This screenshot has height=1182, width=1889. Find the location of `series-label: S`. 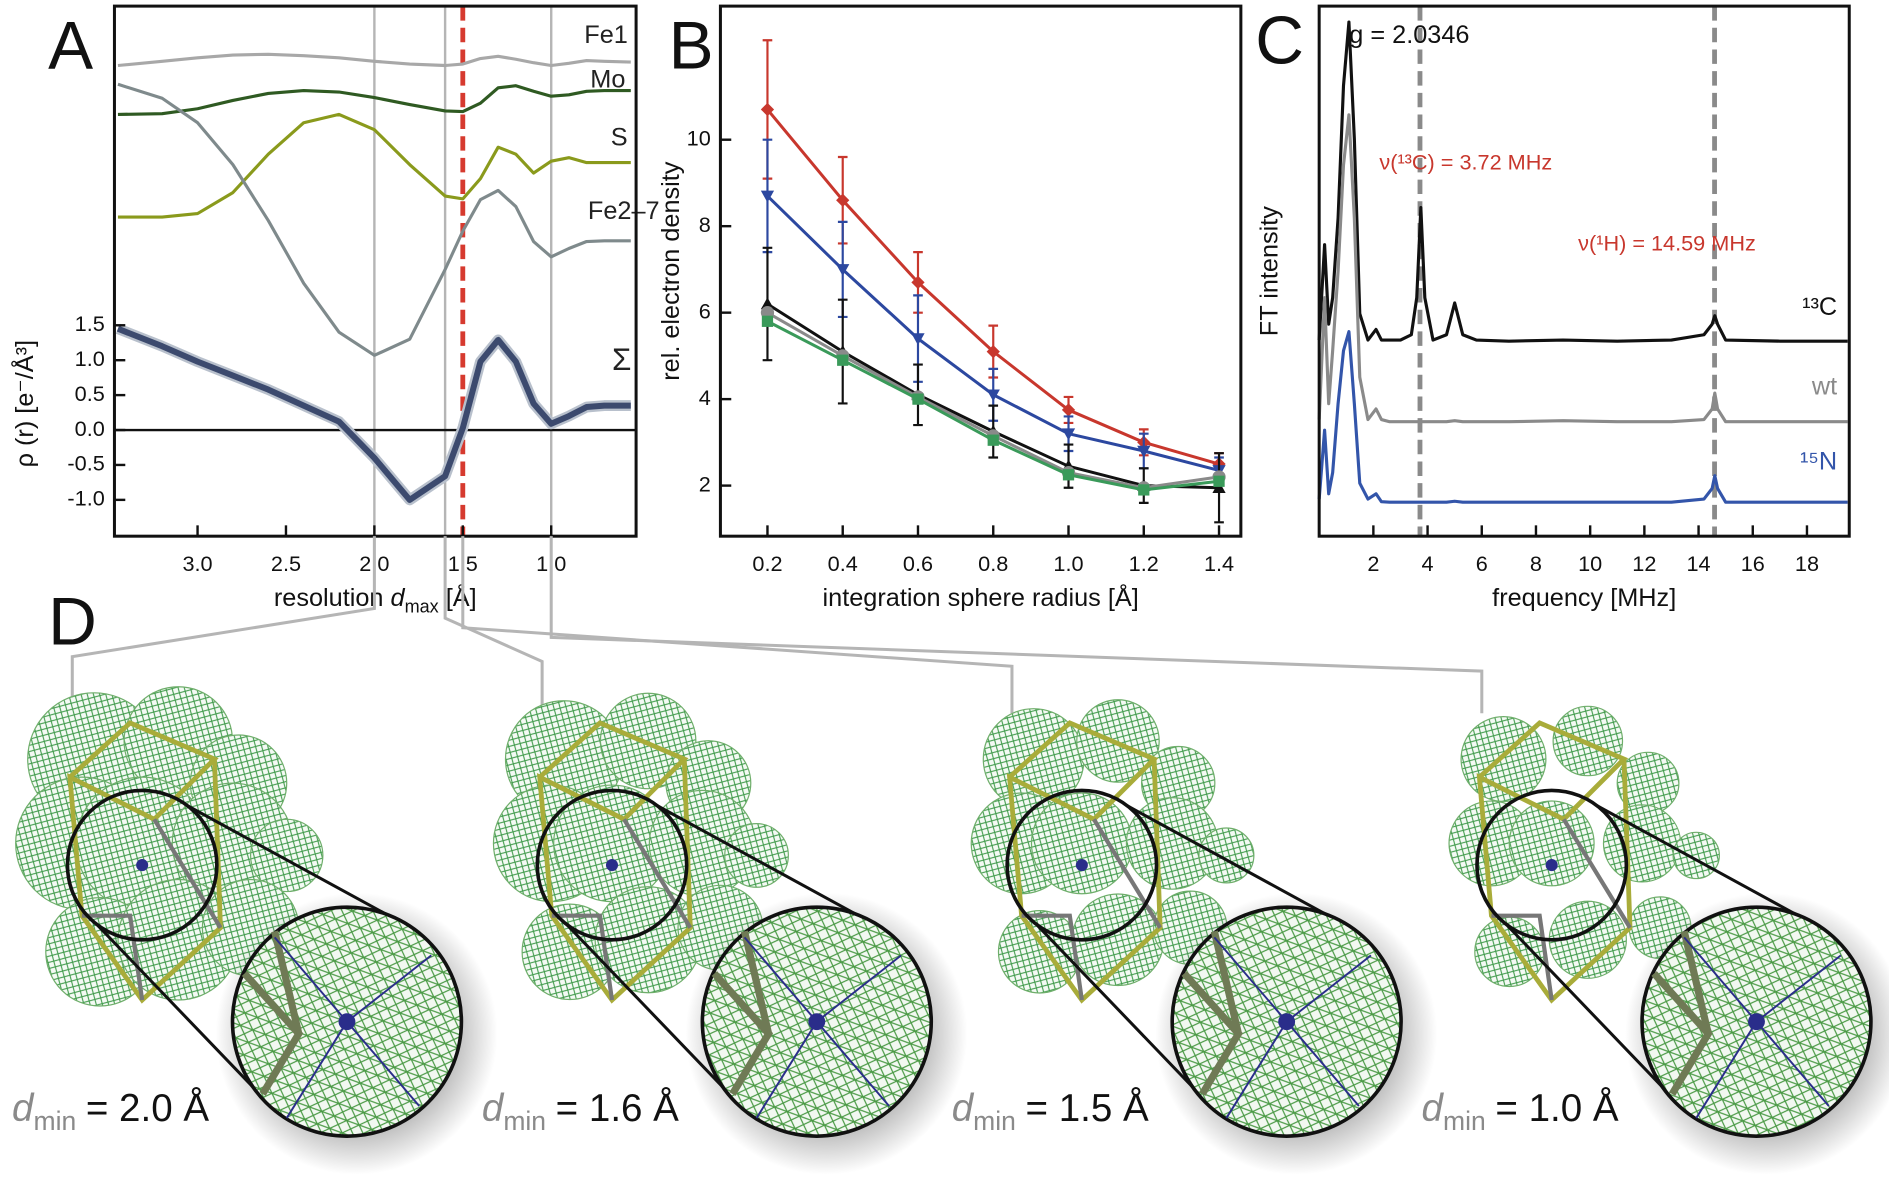

series-label: S is located at coordinates (619, 137).